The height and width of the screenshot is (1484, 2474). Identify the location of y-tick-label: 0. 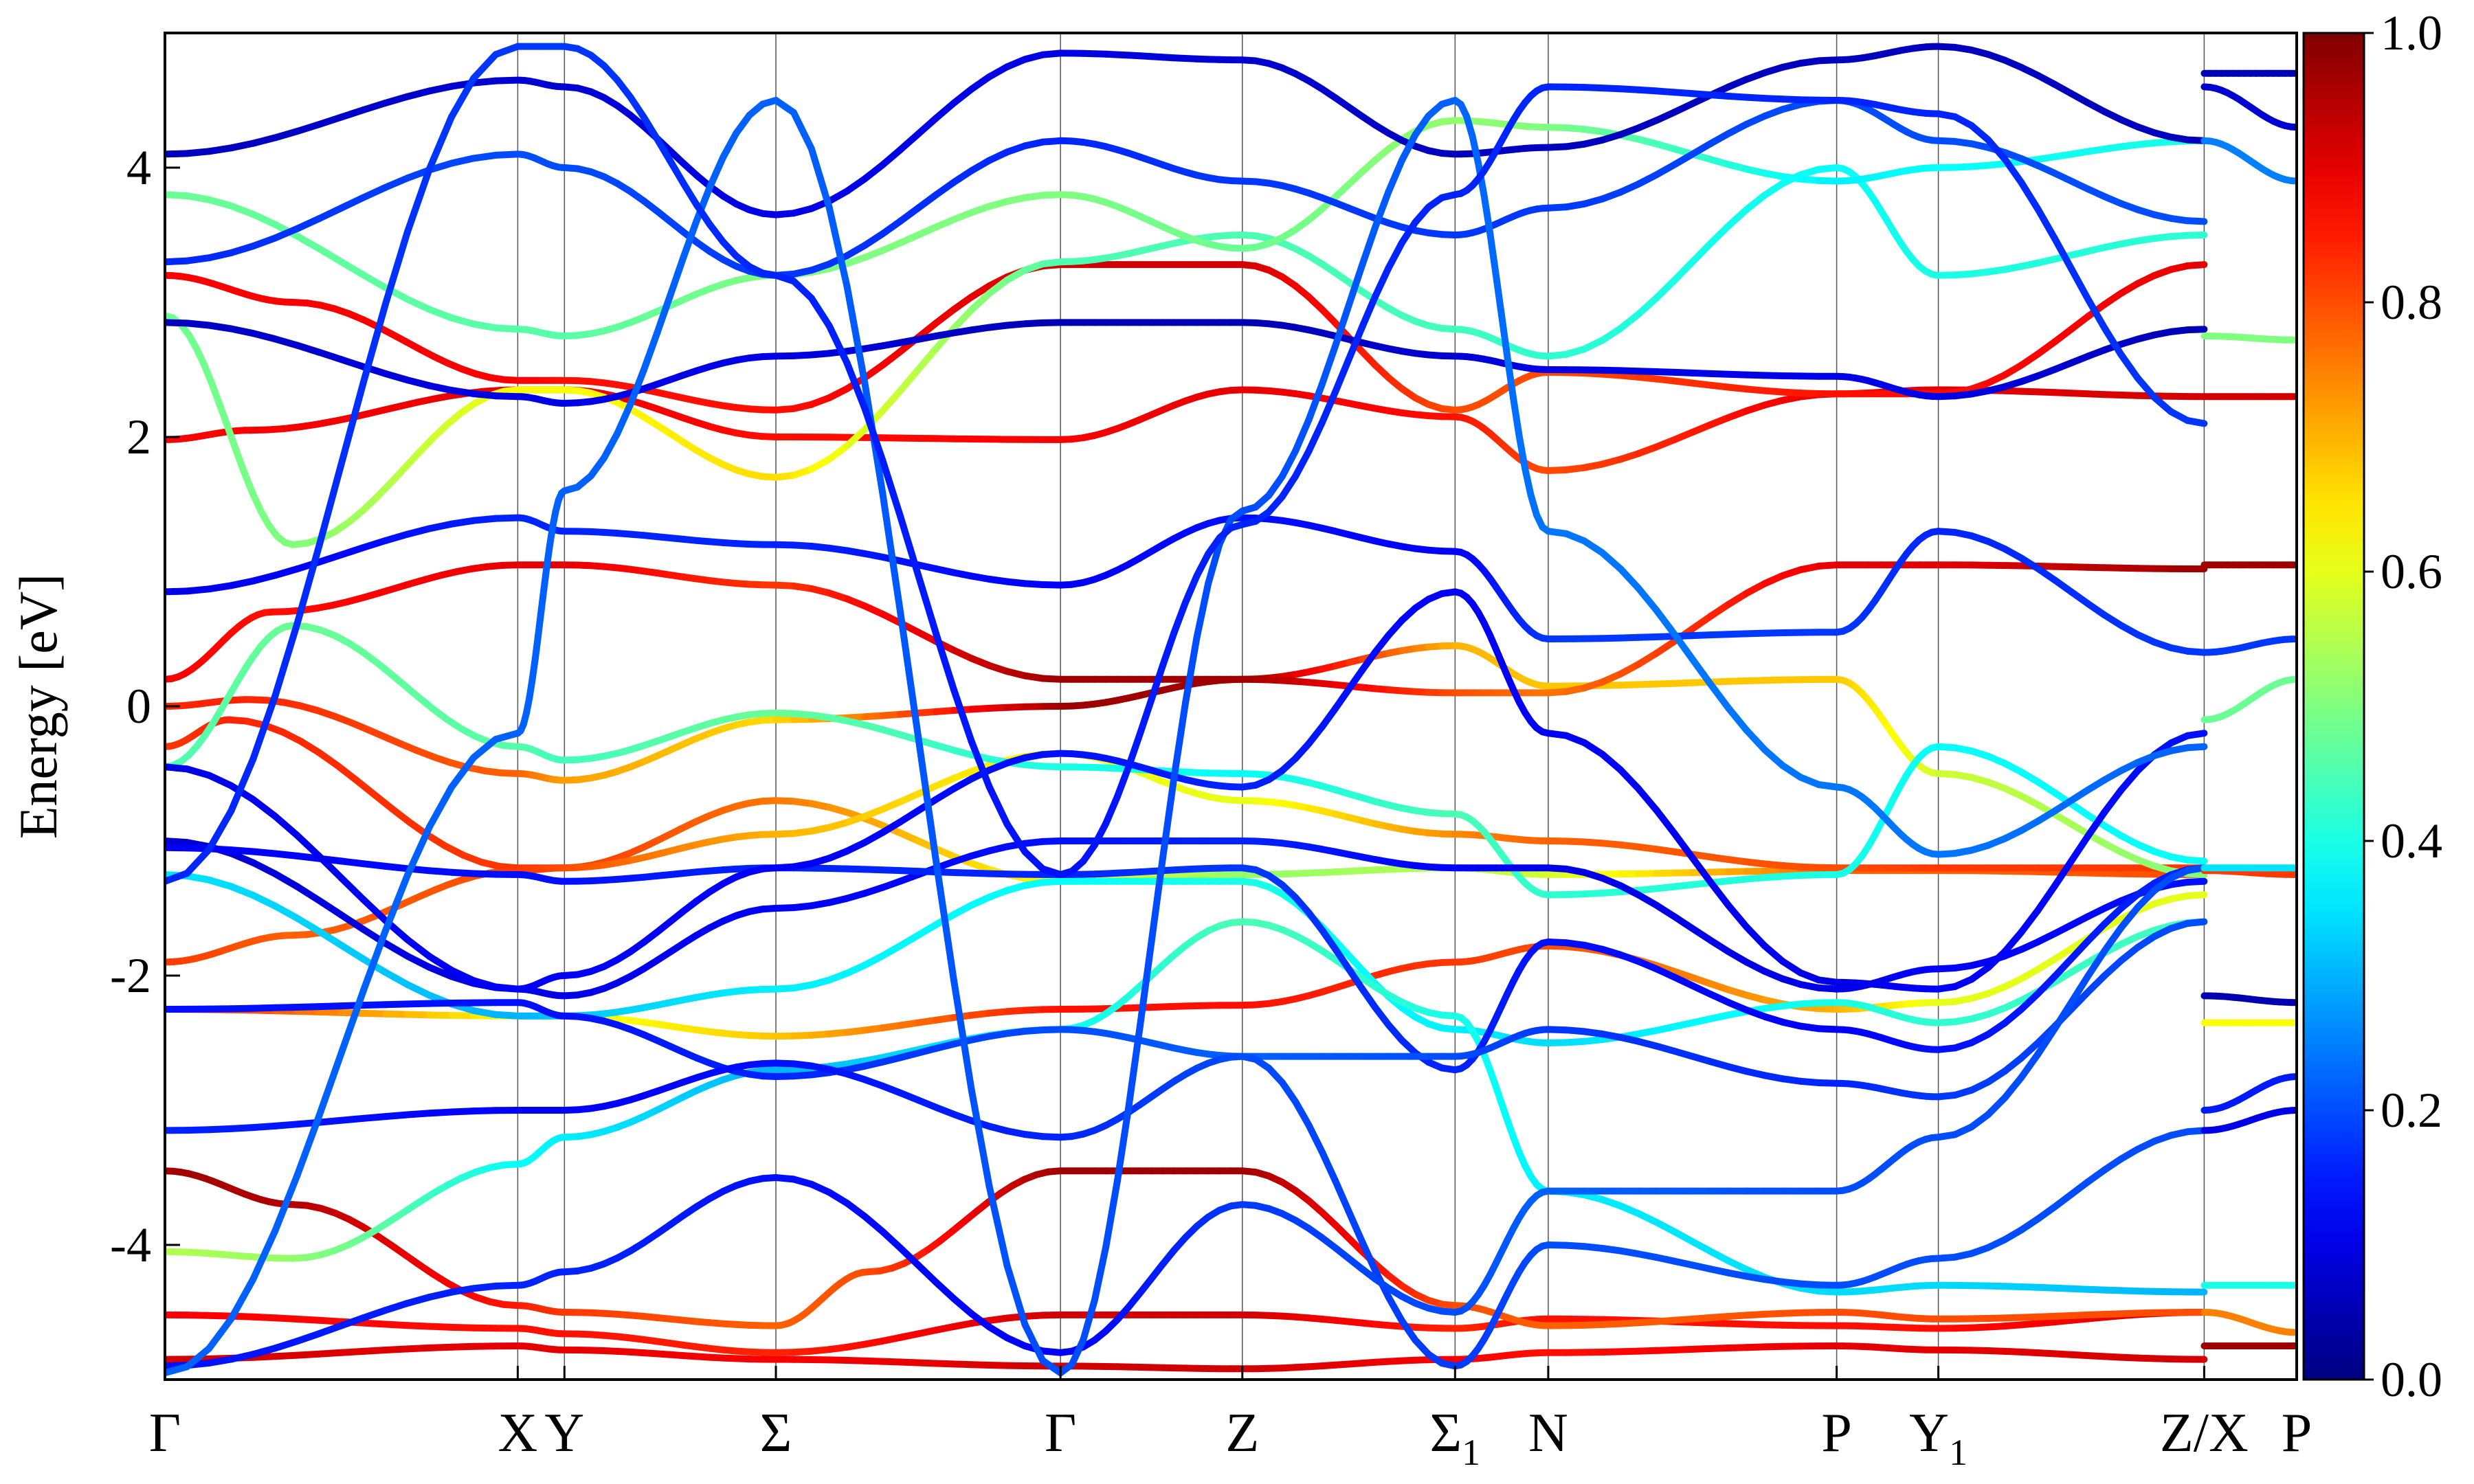
(138, 706).